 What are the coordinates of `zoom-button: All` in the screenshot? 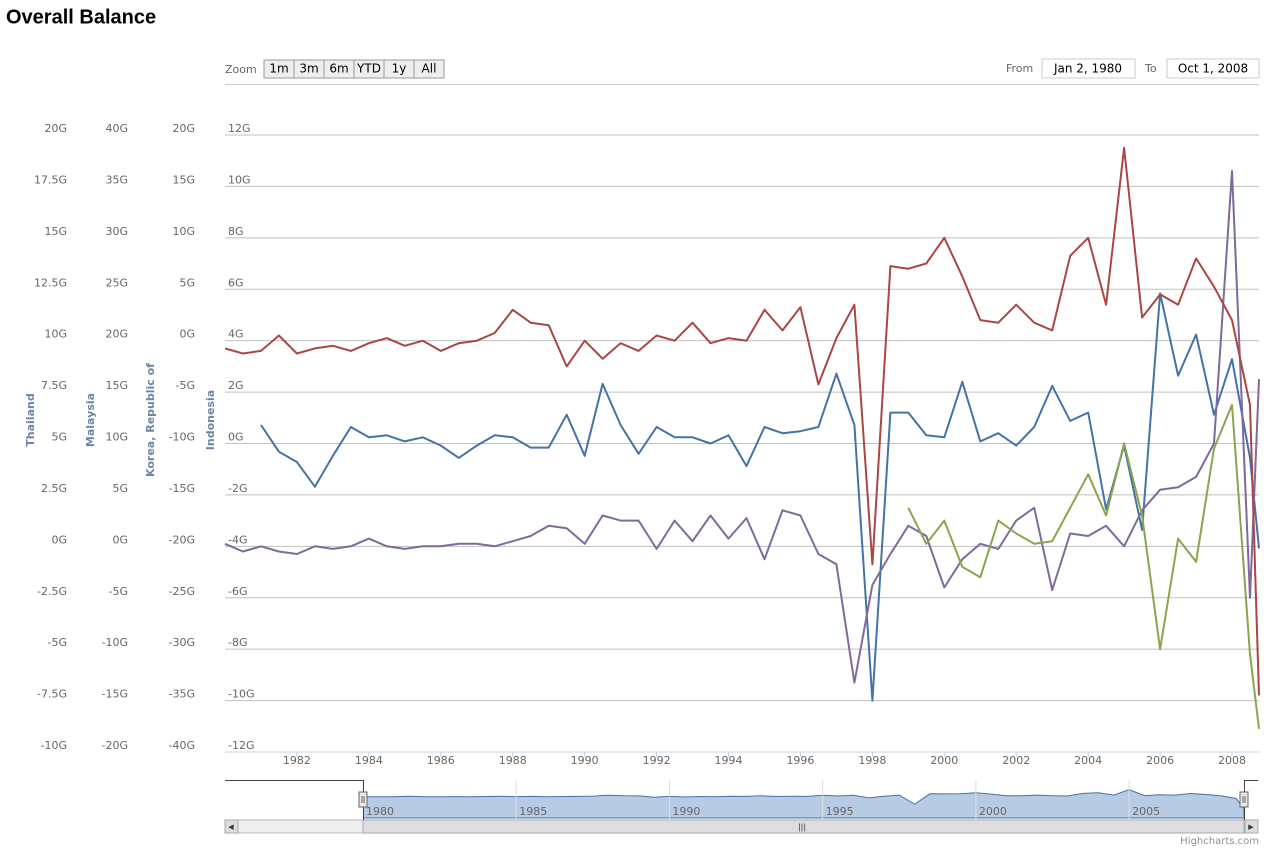 It's located at (429, 69).